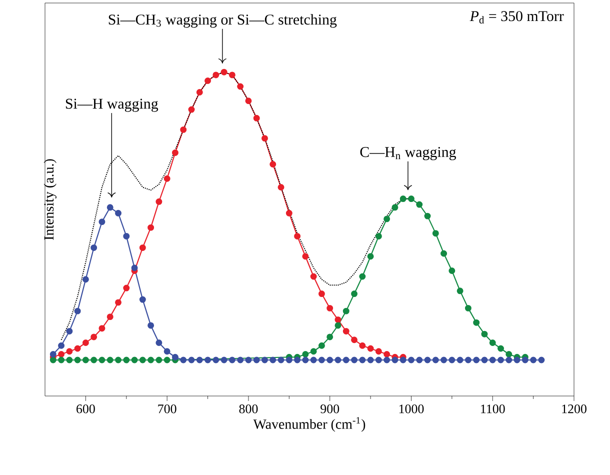  Describe the element at coordinates (50, 199) in the screenshot. I see `y-axis-title: Intensity (a.u.)` at that location.